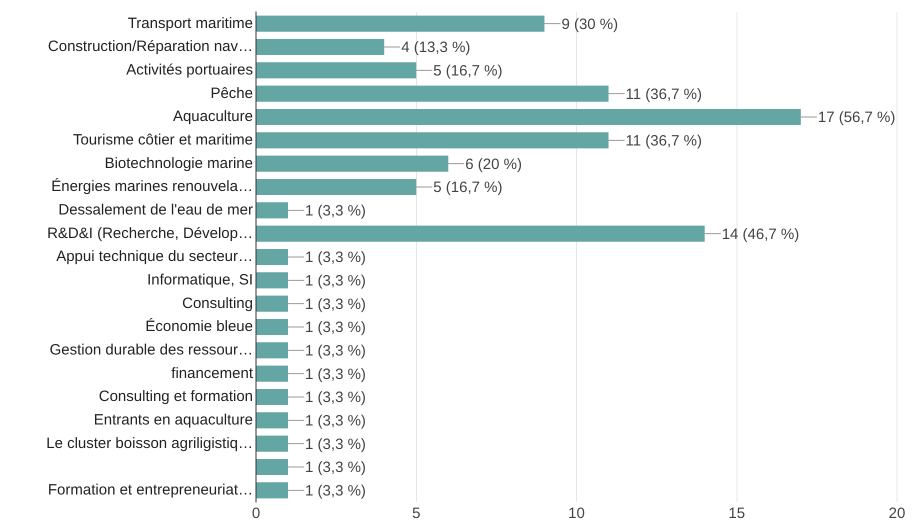  Describe the element at coordinates (199, 326) in the screenshot. I see `y-tick-label: Économie bleue` at that location.